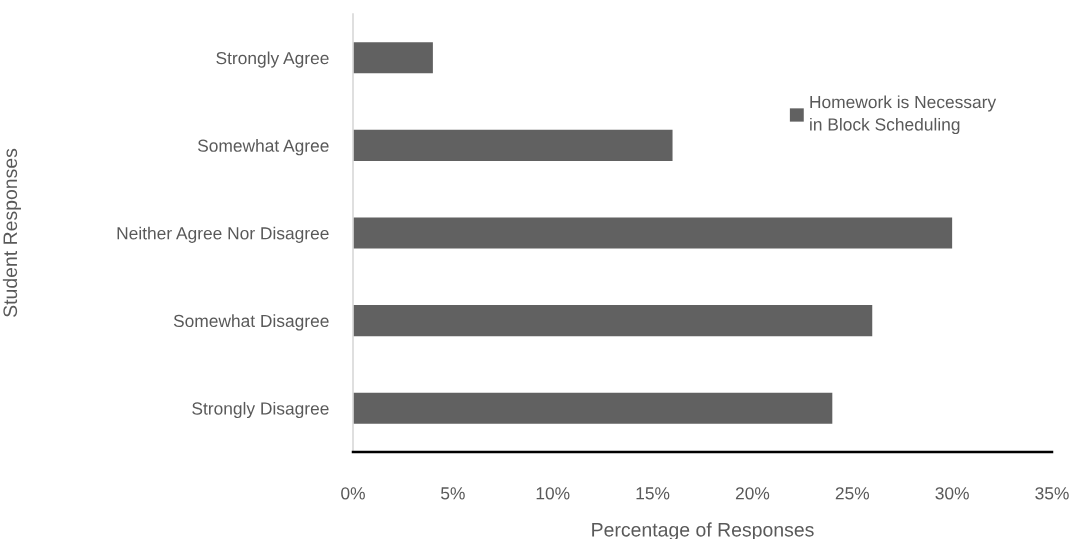  What do you see at coordinates (852, 493) in the screenshot?
I see `x-tick-label: 25%` at bounding box center [852, 493].